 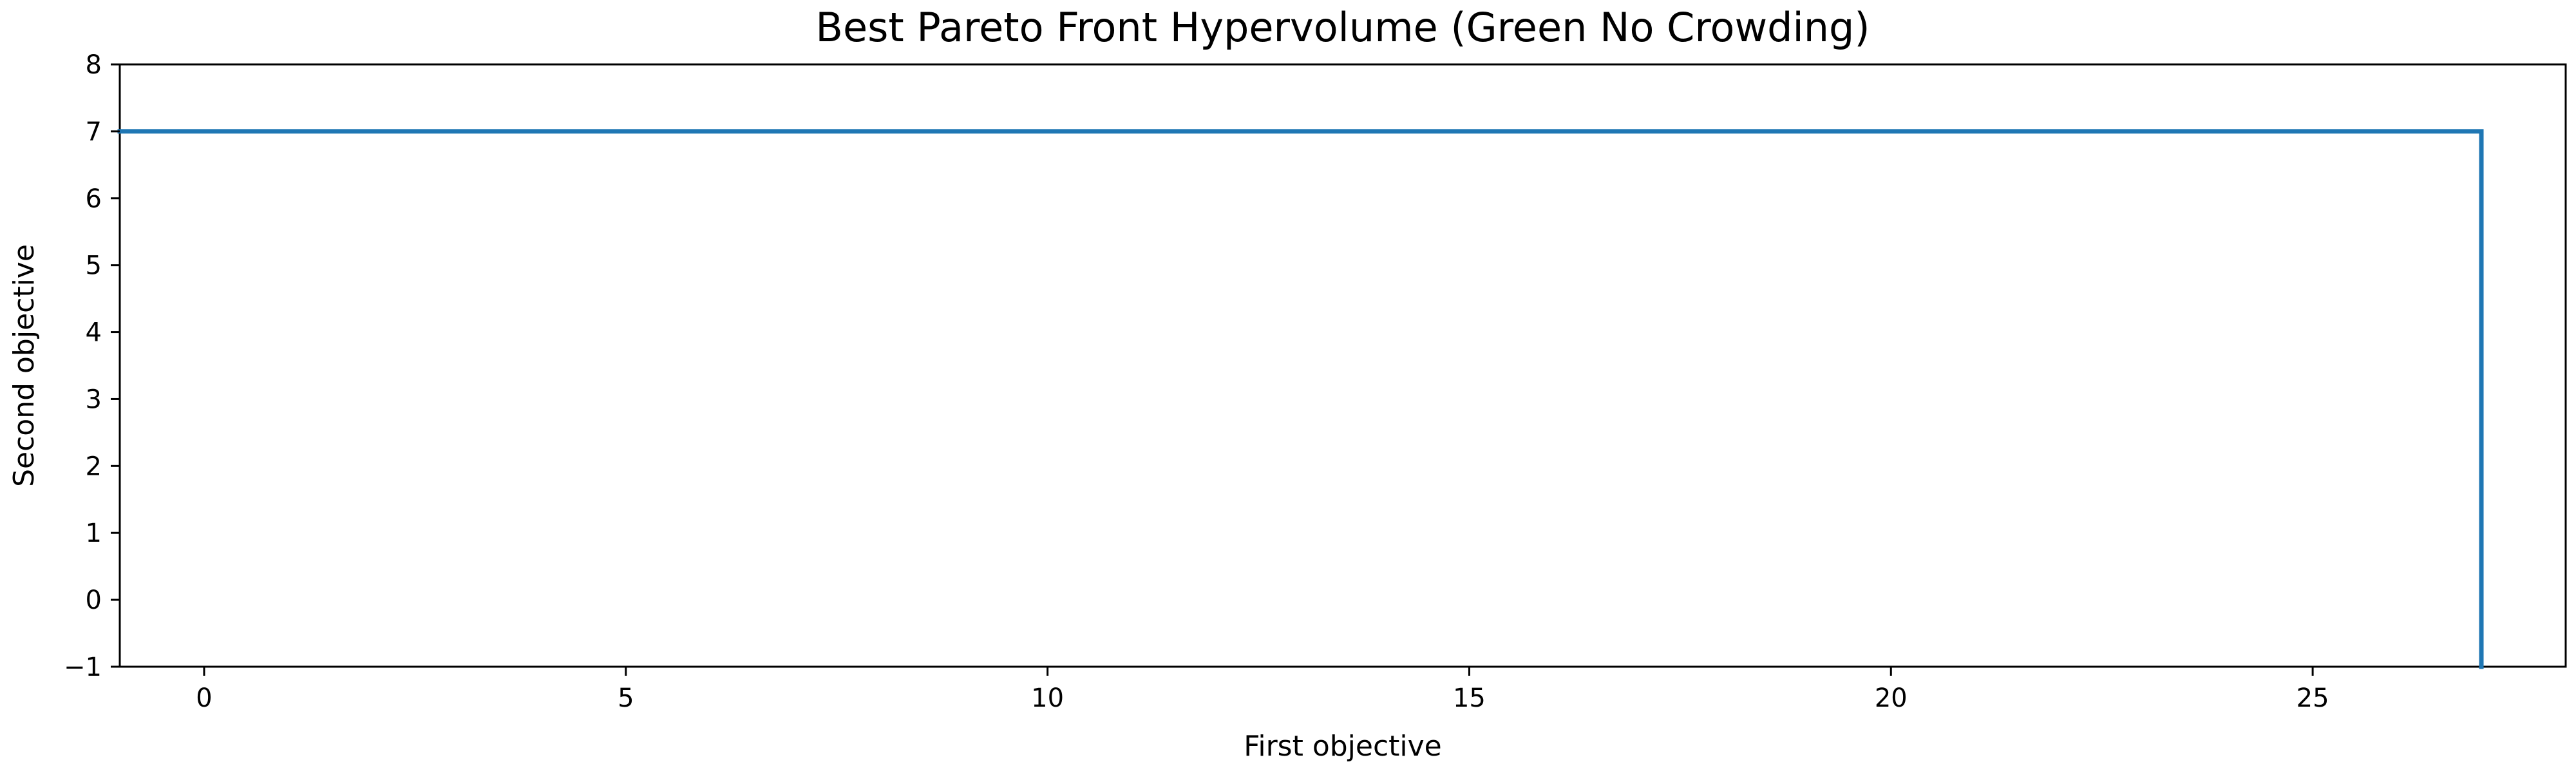 What do you see at coordinates (94, 65) in the screenshot?
I see `y-tick-label: 8` at bounding box center [94, 65].